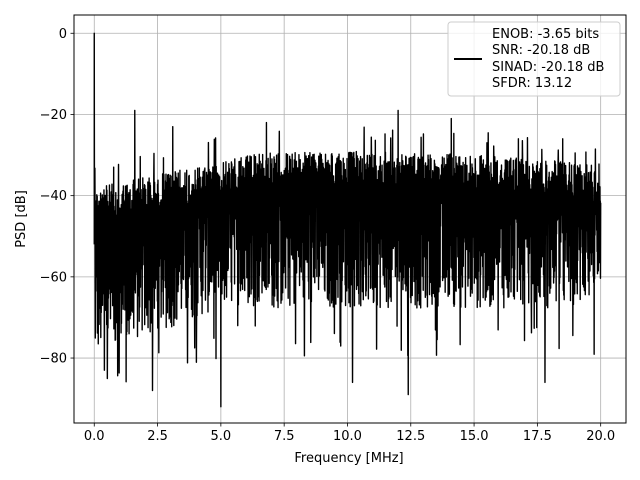 This screenshot has width=640, height=480. What do you see at coordinates (53, 359) in the screenshot?
I see `y-tick-label: −80` at bounding box center [53, 359].